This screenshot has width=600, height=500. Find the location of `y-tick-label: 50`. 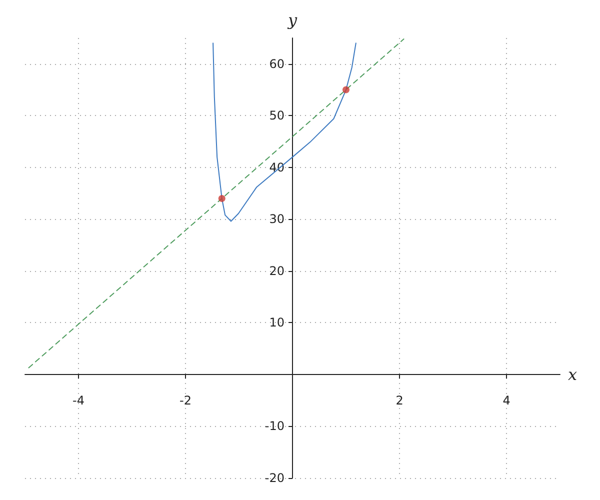

y-tick-label: 50 is located at coordinates (276, 115).